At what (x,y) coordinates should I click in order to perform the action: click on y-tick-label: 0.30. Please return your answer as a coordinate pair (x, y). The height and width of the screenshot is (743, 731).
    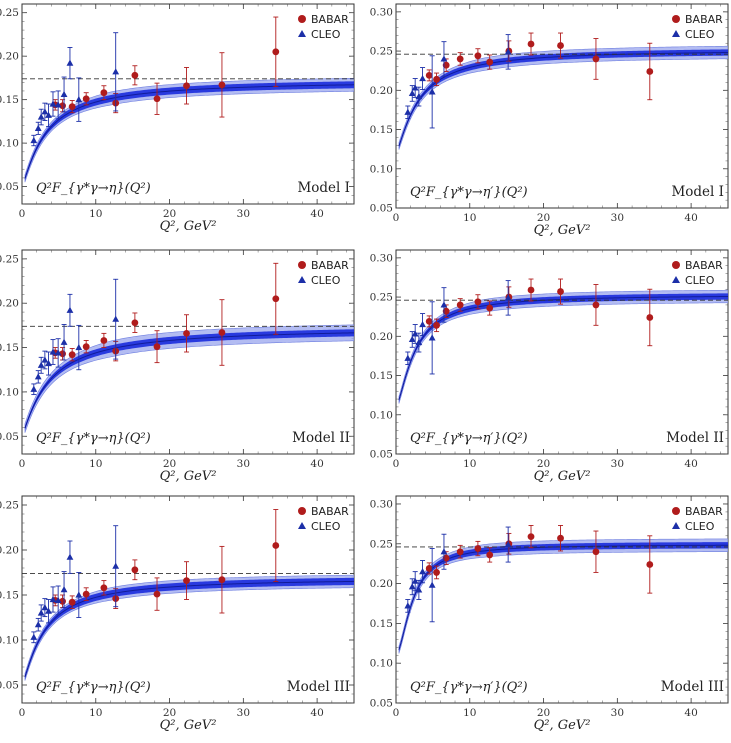
    Looking at the image, I should click on (381, 504).